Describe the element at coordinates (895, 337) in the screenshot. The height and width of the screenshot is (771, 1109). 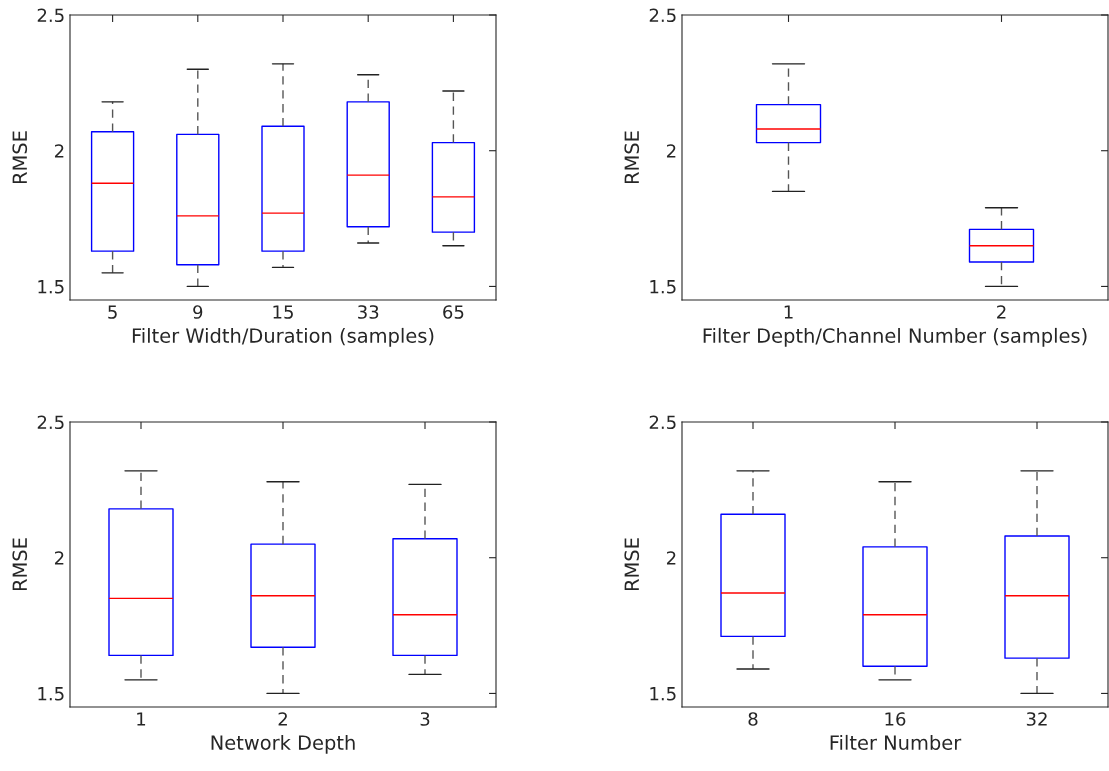
I see `x-axis-title: Filter Depth/Channel Number (samples)` at that location.